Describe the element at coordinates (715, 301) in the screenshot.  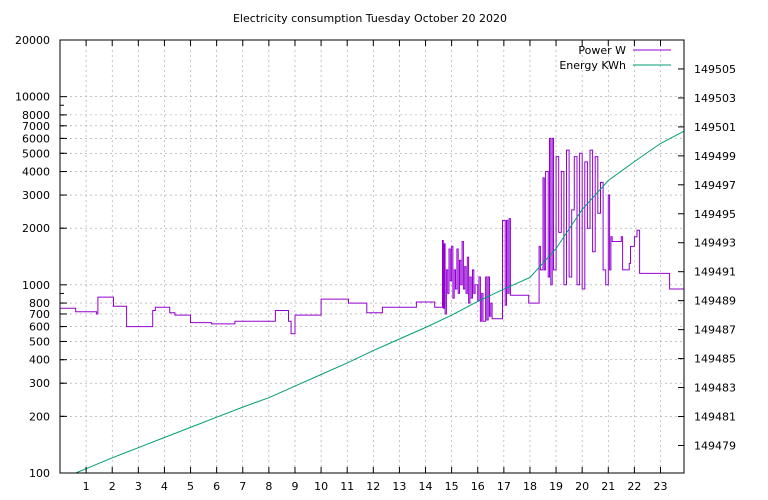
I see `y2-tick-label: 149489` at that location.